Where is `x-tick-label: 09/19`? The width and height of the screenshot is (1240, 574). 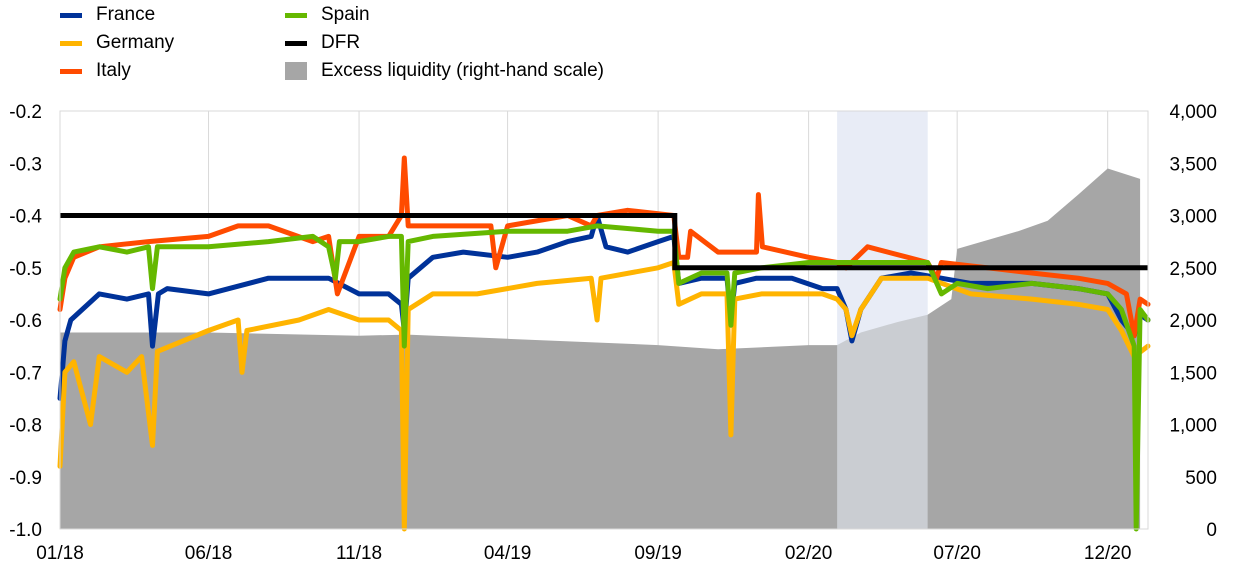 x-tick-label: 09/19 is located at coordinates (658, 553).